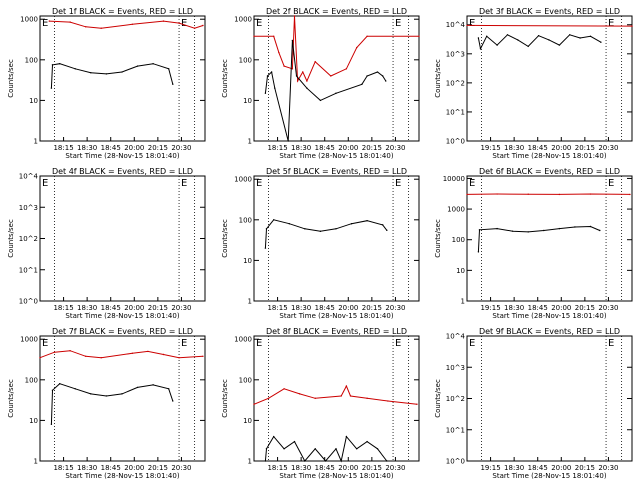 The image size is (640, 480). I want to click on x-tick-label: 18:15, so click(63, 148).